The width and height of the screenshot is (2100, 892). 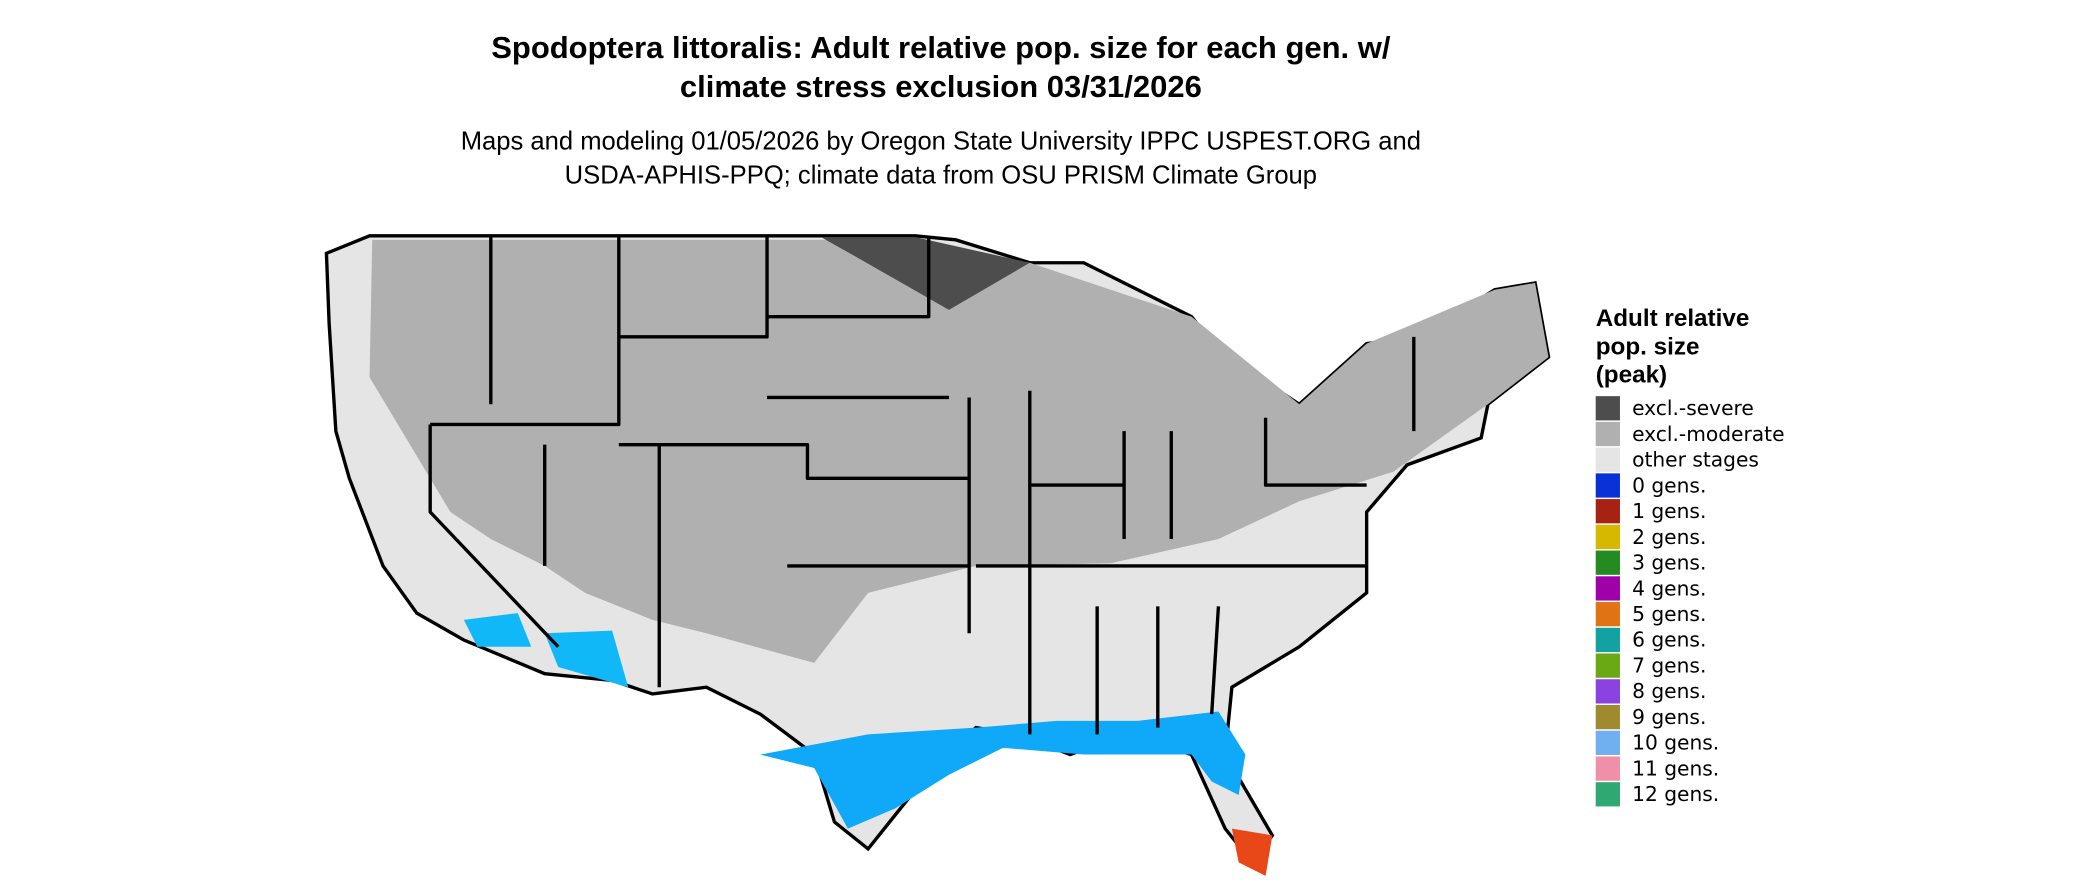 I want to click on legend-label: excl.-severe, so click(x=1693, y=408).